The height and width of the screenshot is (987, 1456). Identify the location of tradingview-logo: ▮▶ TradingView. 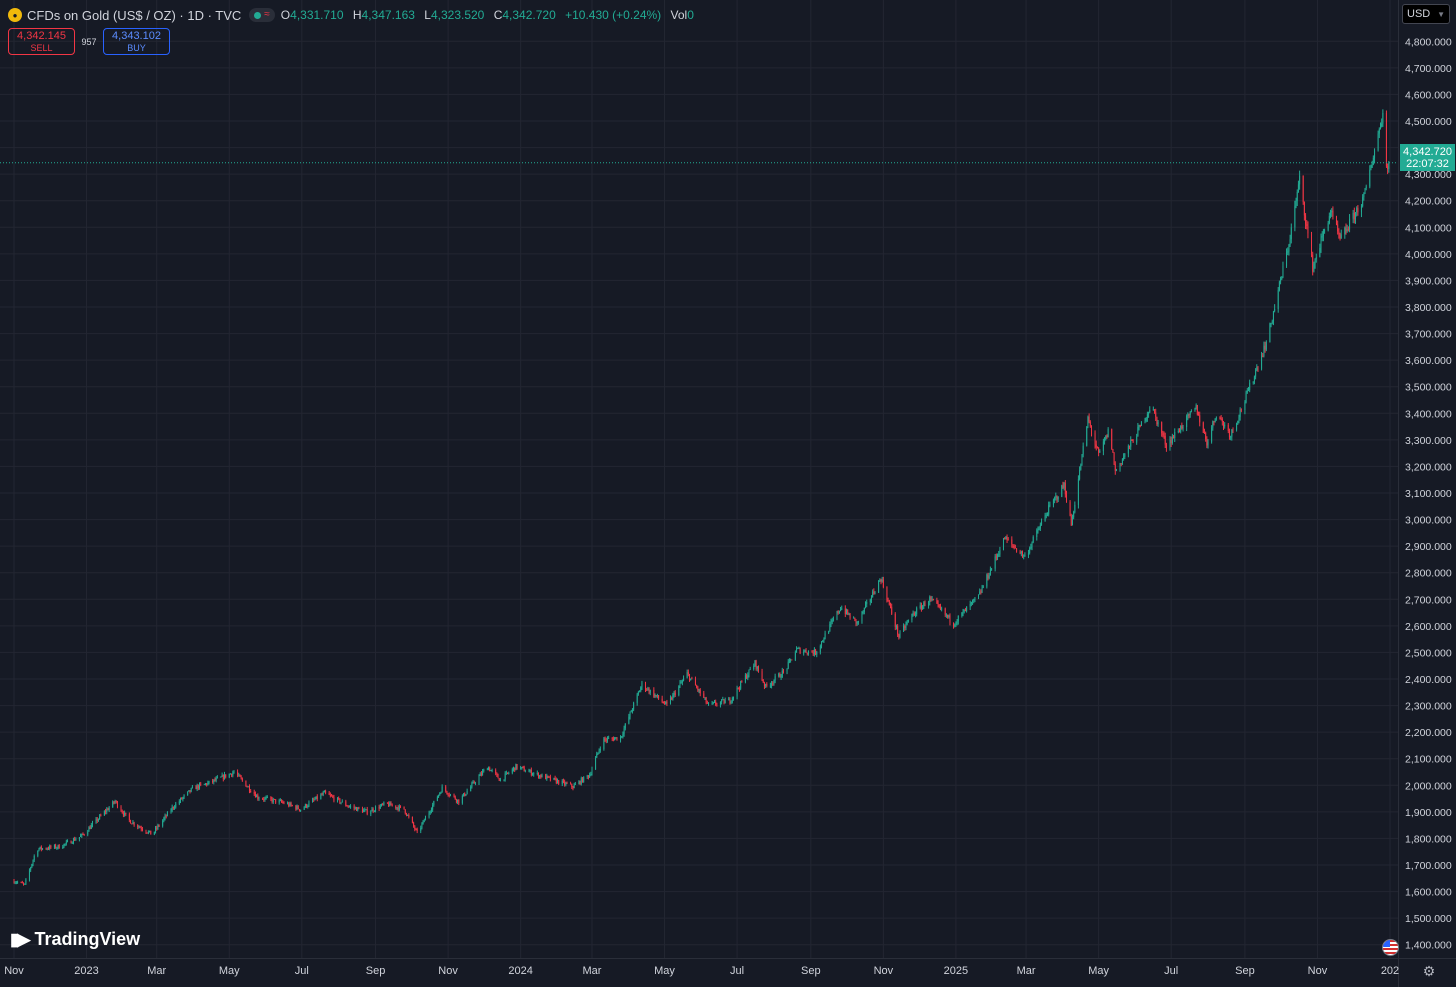
(75, 939).